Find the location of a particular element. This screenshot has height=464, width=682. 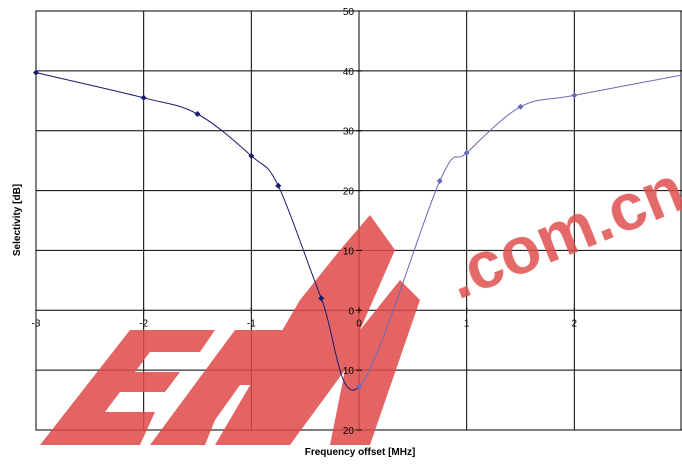

x-tick-label: -3 is located at coordinates (36, 323).